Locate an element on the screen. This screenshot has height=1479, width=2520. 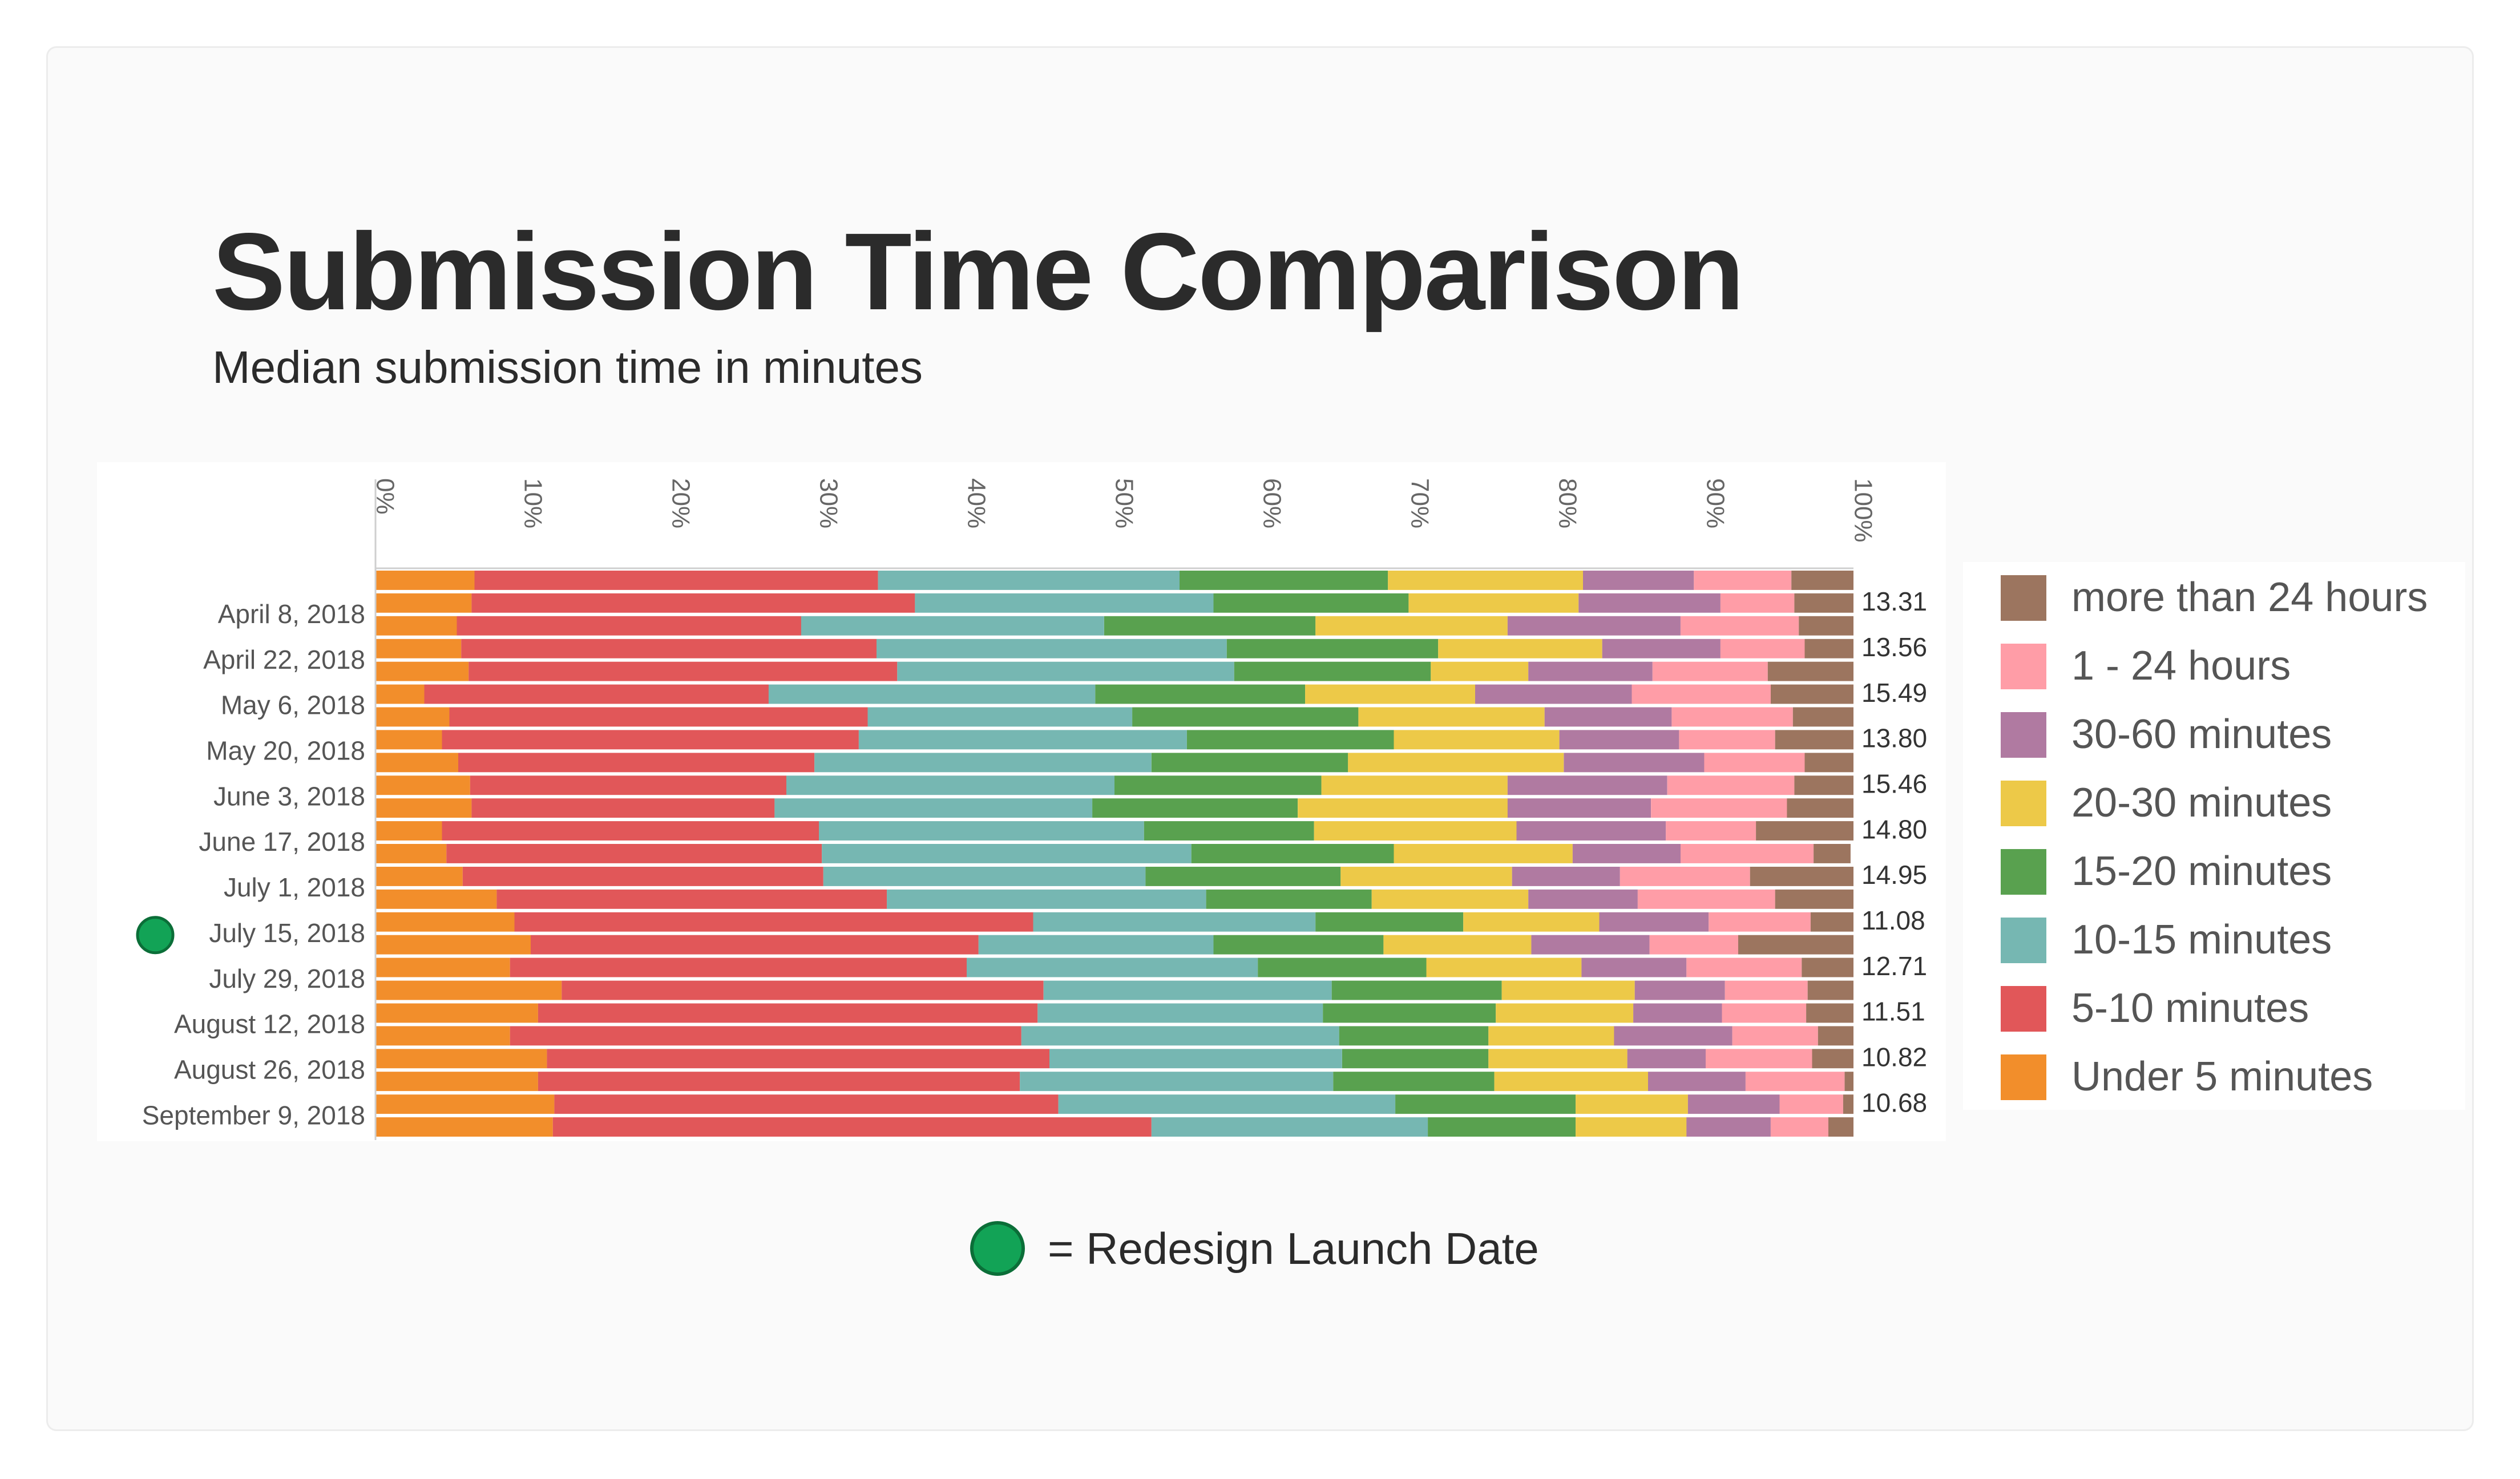
x-tick-label: 40% is located at coordinates (976, 503).